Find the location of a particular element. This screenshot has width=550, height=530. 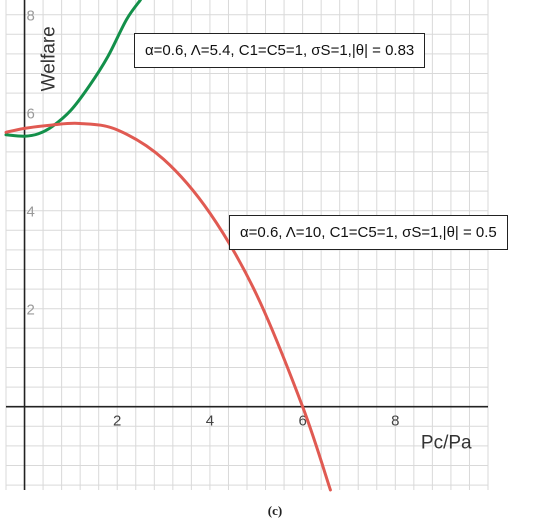

x-tick-label: 2 is located at coordinates (117, 421).